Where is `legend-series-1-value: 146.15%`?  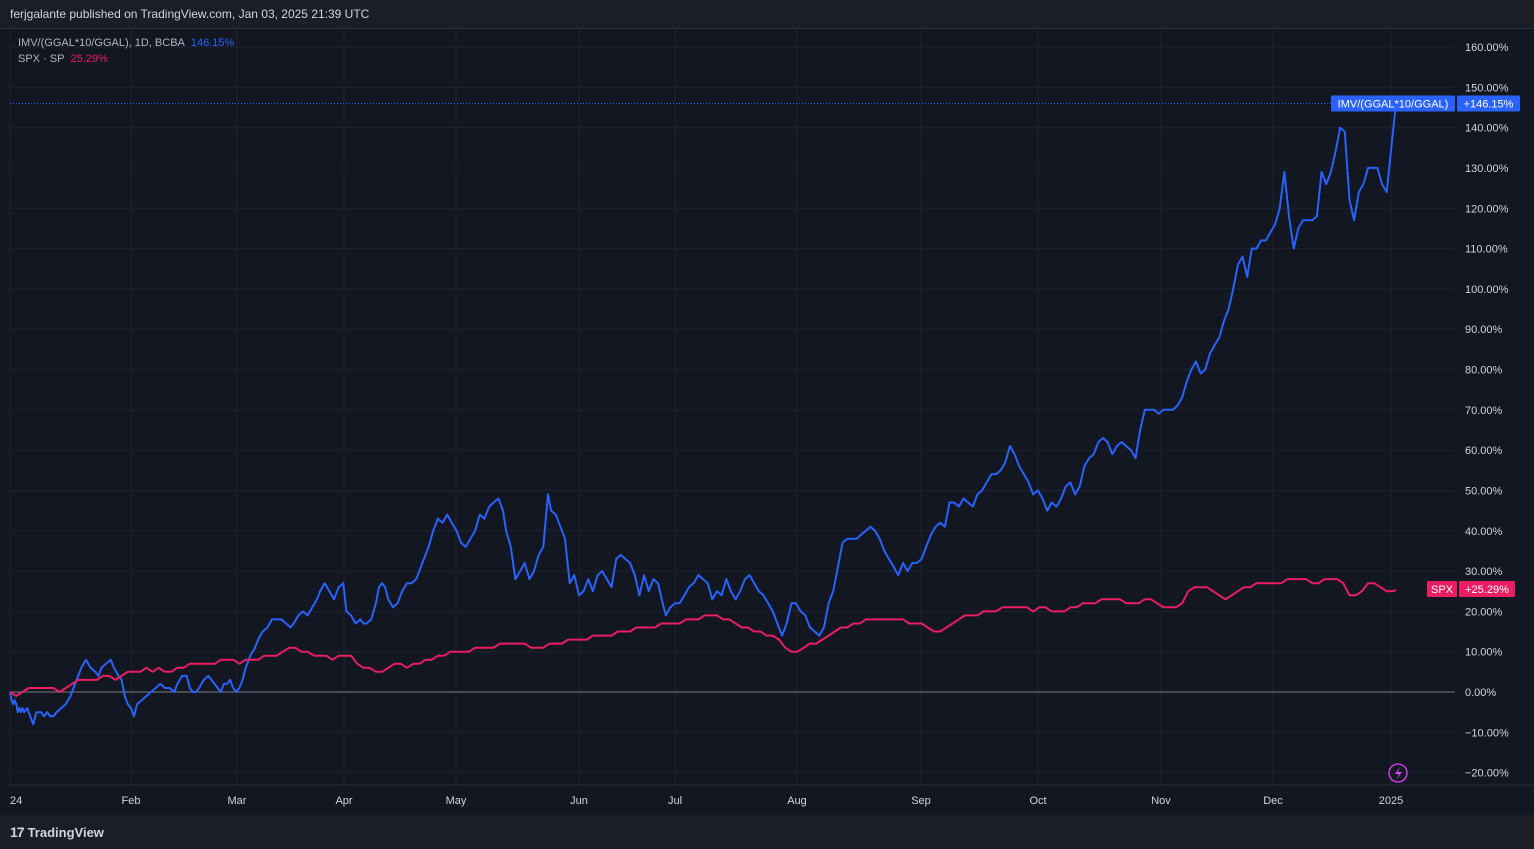 legend-series-1-value: 146.15% is located at coordinates (212, 43).